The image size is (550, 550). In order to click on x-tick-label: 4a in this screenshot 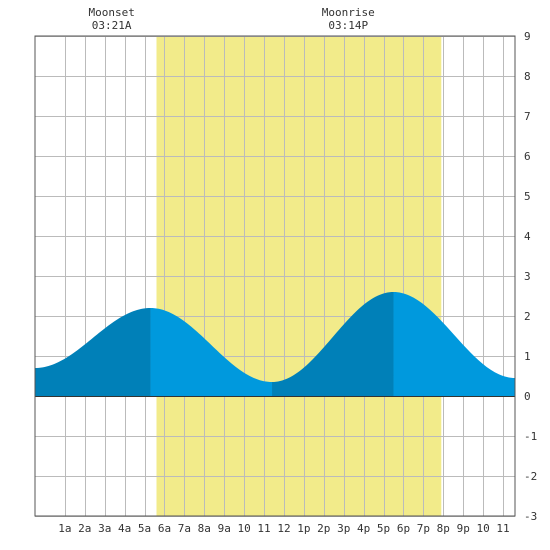, I will do `click(124, 528)`.